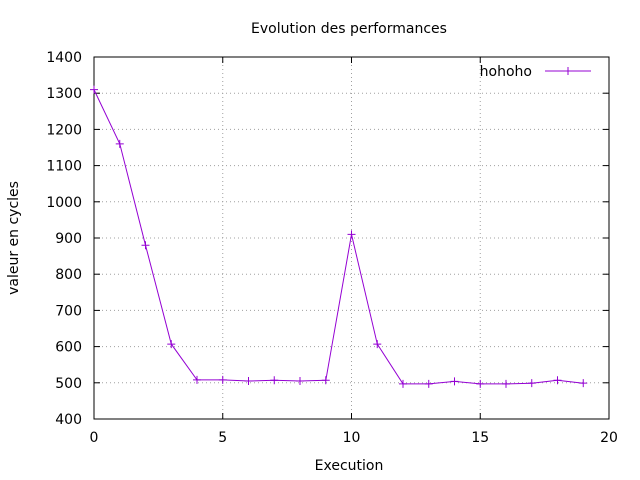  I want to click on y-axis-label: valeur en cycles, so click(14, 238).